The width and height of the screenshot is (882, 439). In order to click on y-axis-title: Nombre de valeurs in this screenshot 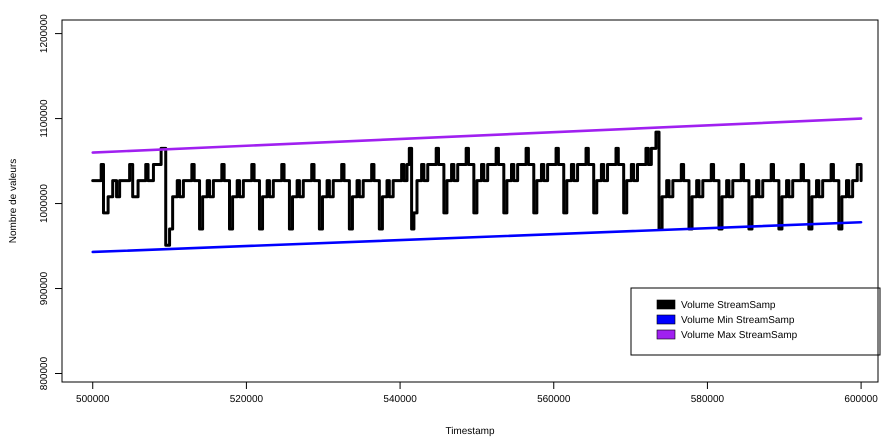, I will do `click(13, 201)`.